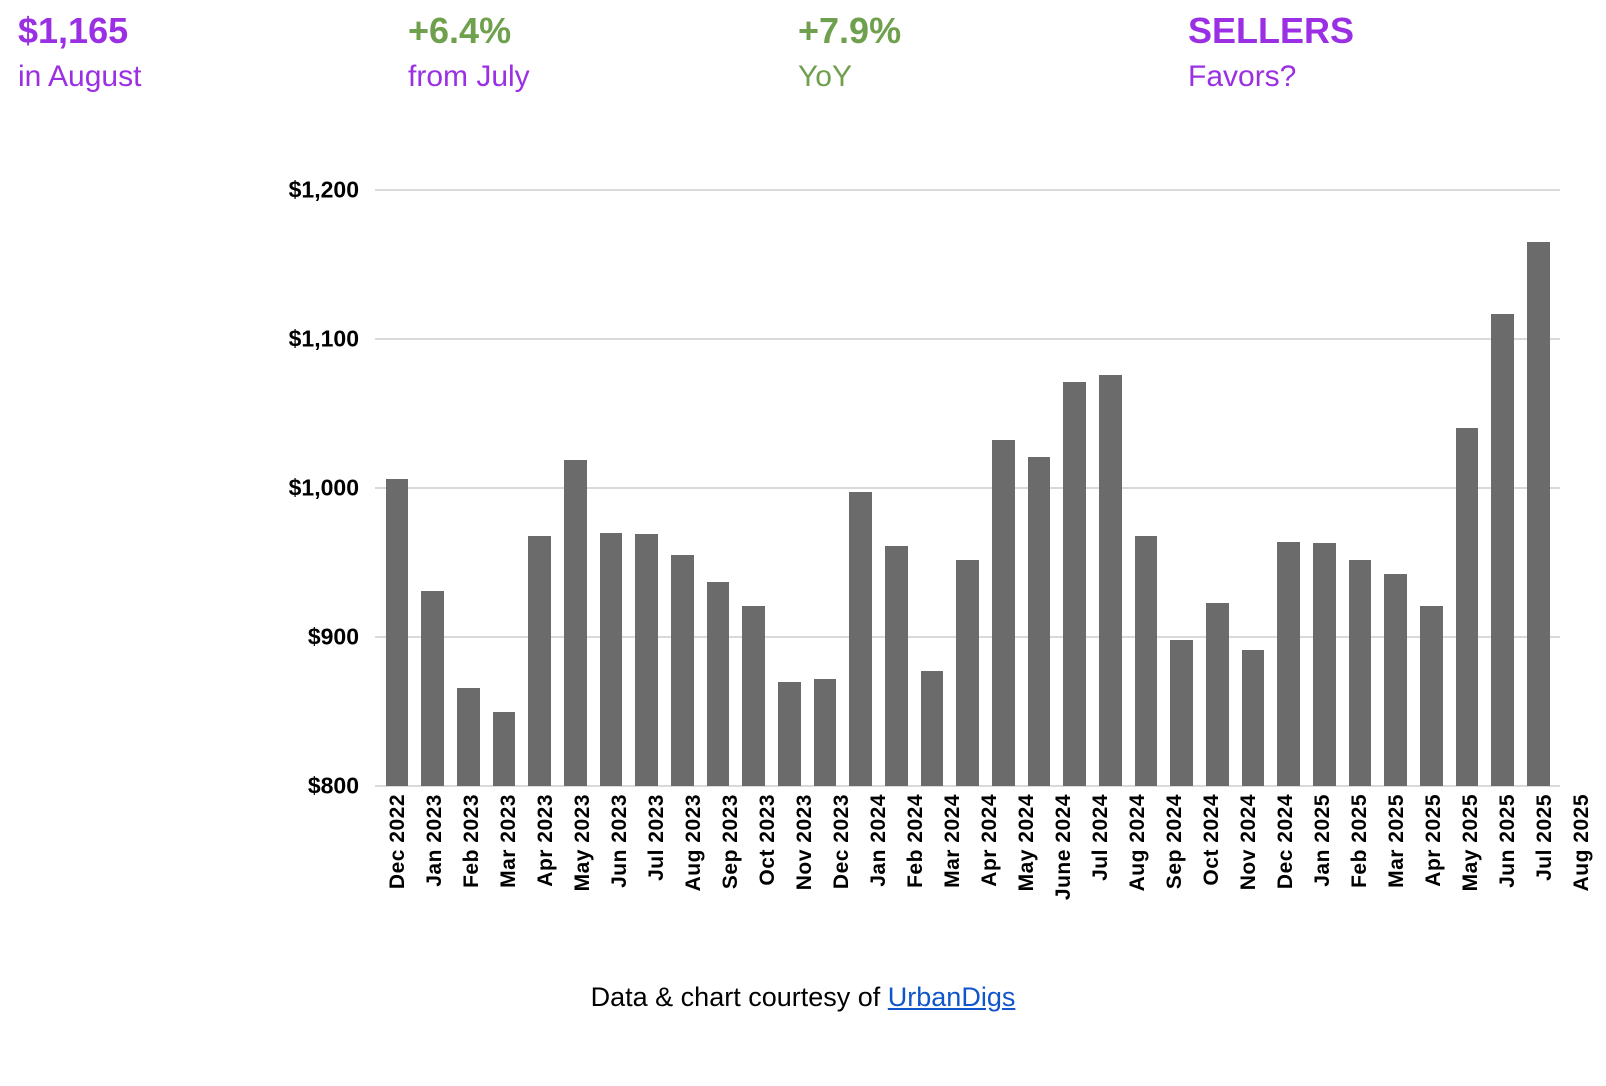  Describe the element at coordinates (73, 30) in the screenshot. I see `stat-value: $1,165` at that location.